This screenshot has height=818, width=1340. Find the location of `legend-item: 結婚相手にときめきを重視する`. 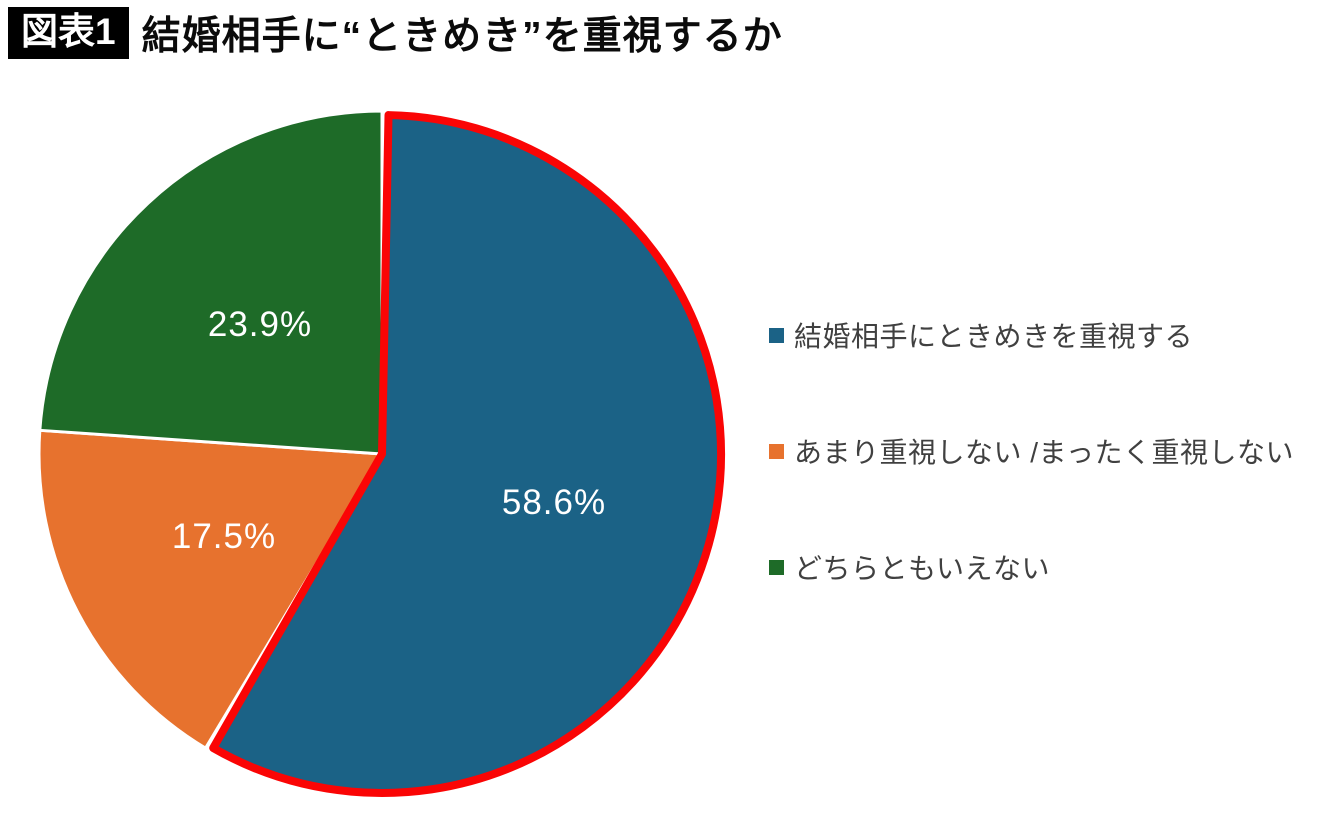

legend-item: 結婚相手にときめきを重視する is located at coordinates (1031, 335).